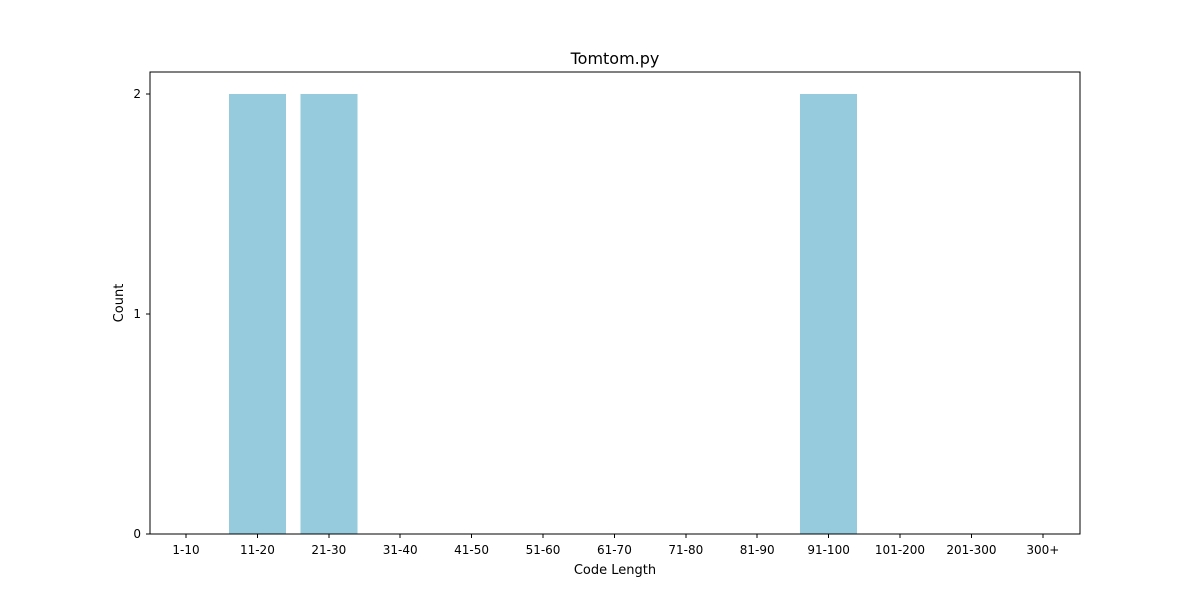 The image size is (1200, 600). I want to click on y-tick-label-2: 2, so click(137, 94).